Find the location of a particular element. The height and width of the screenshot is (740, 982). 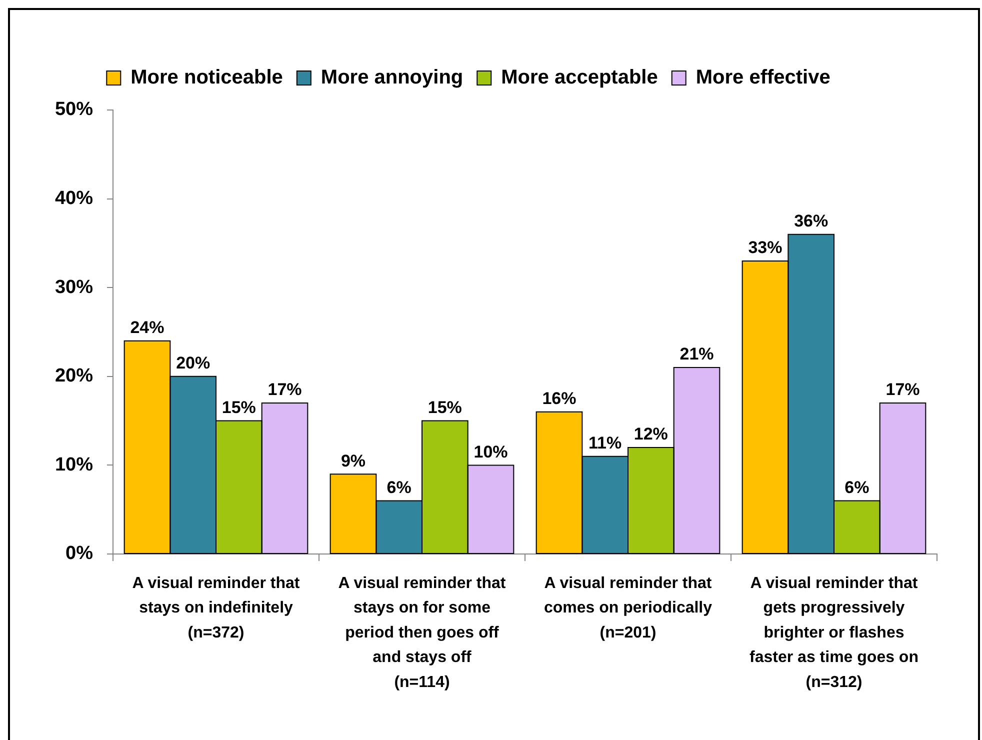

legend-label: More effective is located at coordinates (763, 77).